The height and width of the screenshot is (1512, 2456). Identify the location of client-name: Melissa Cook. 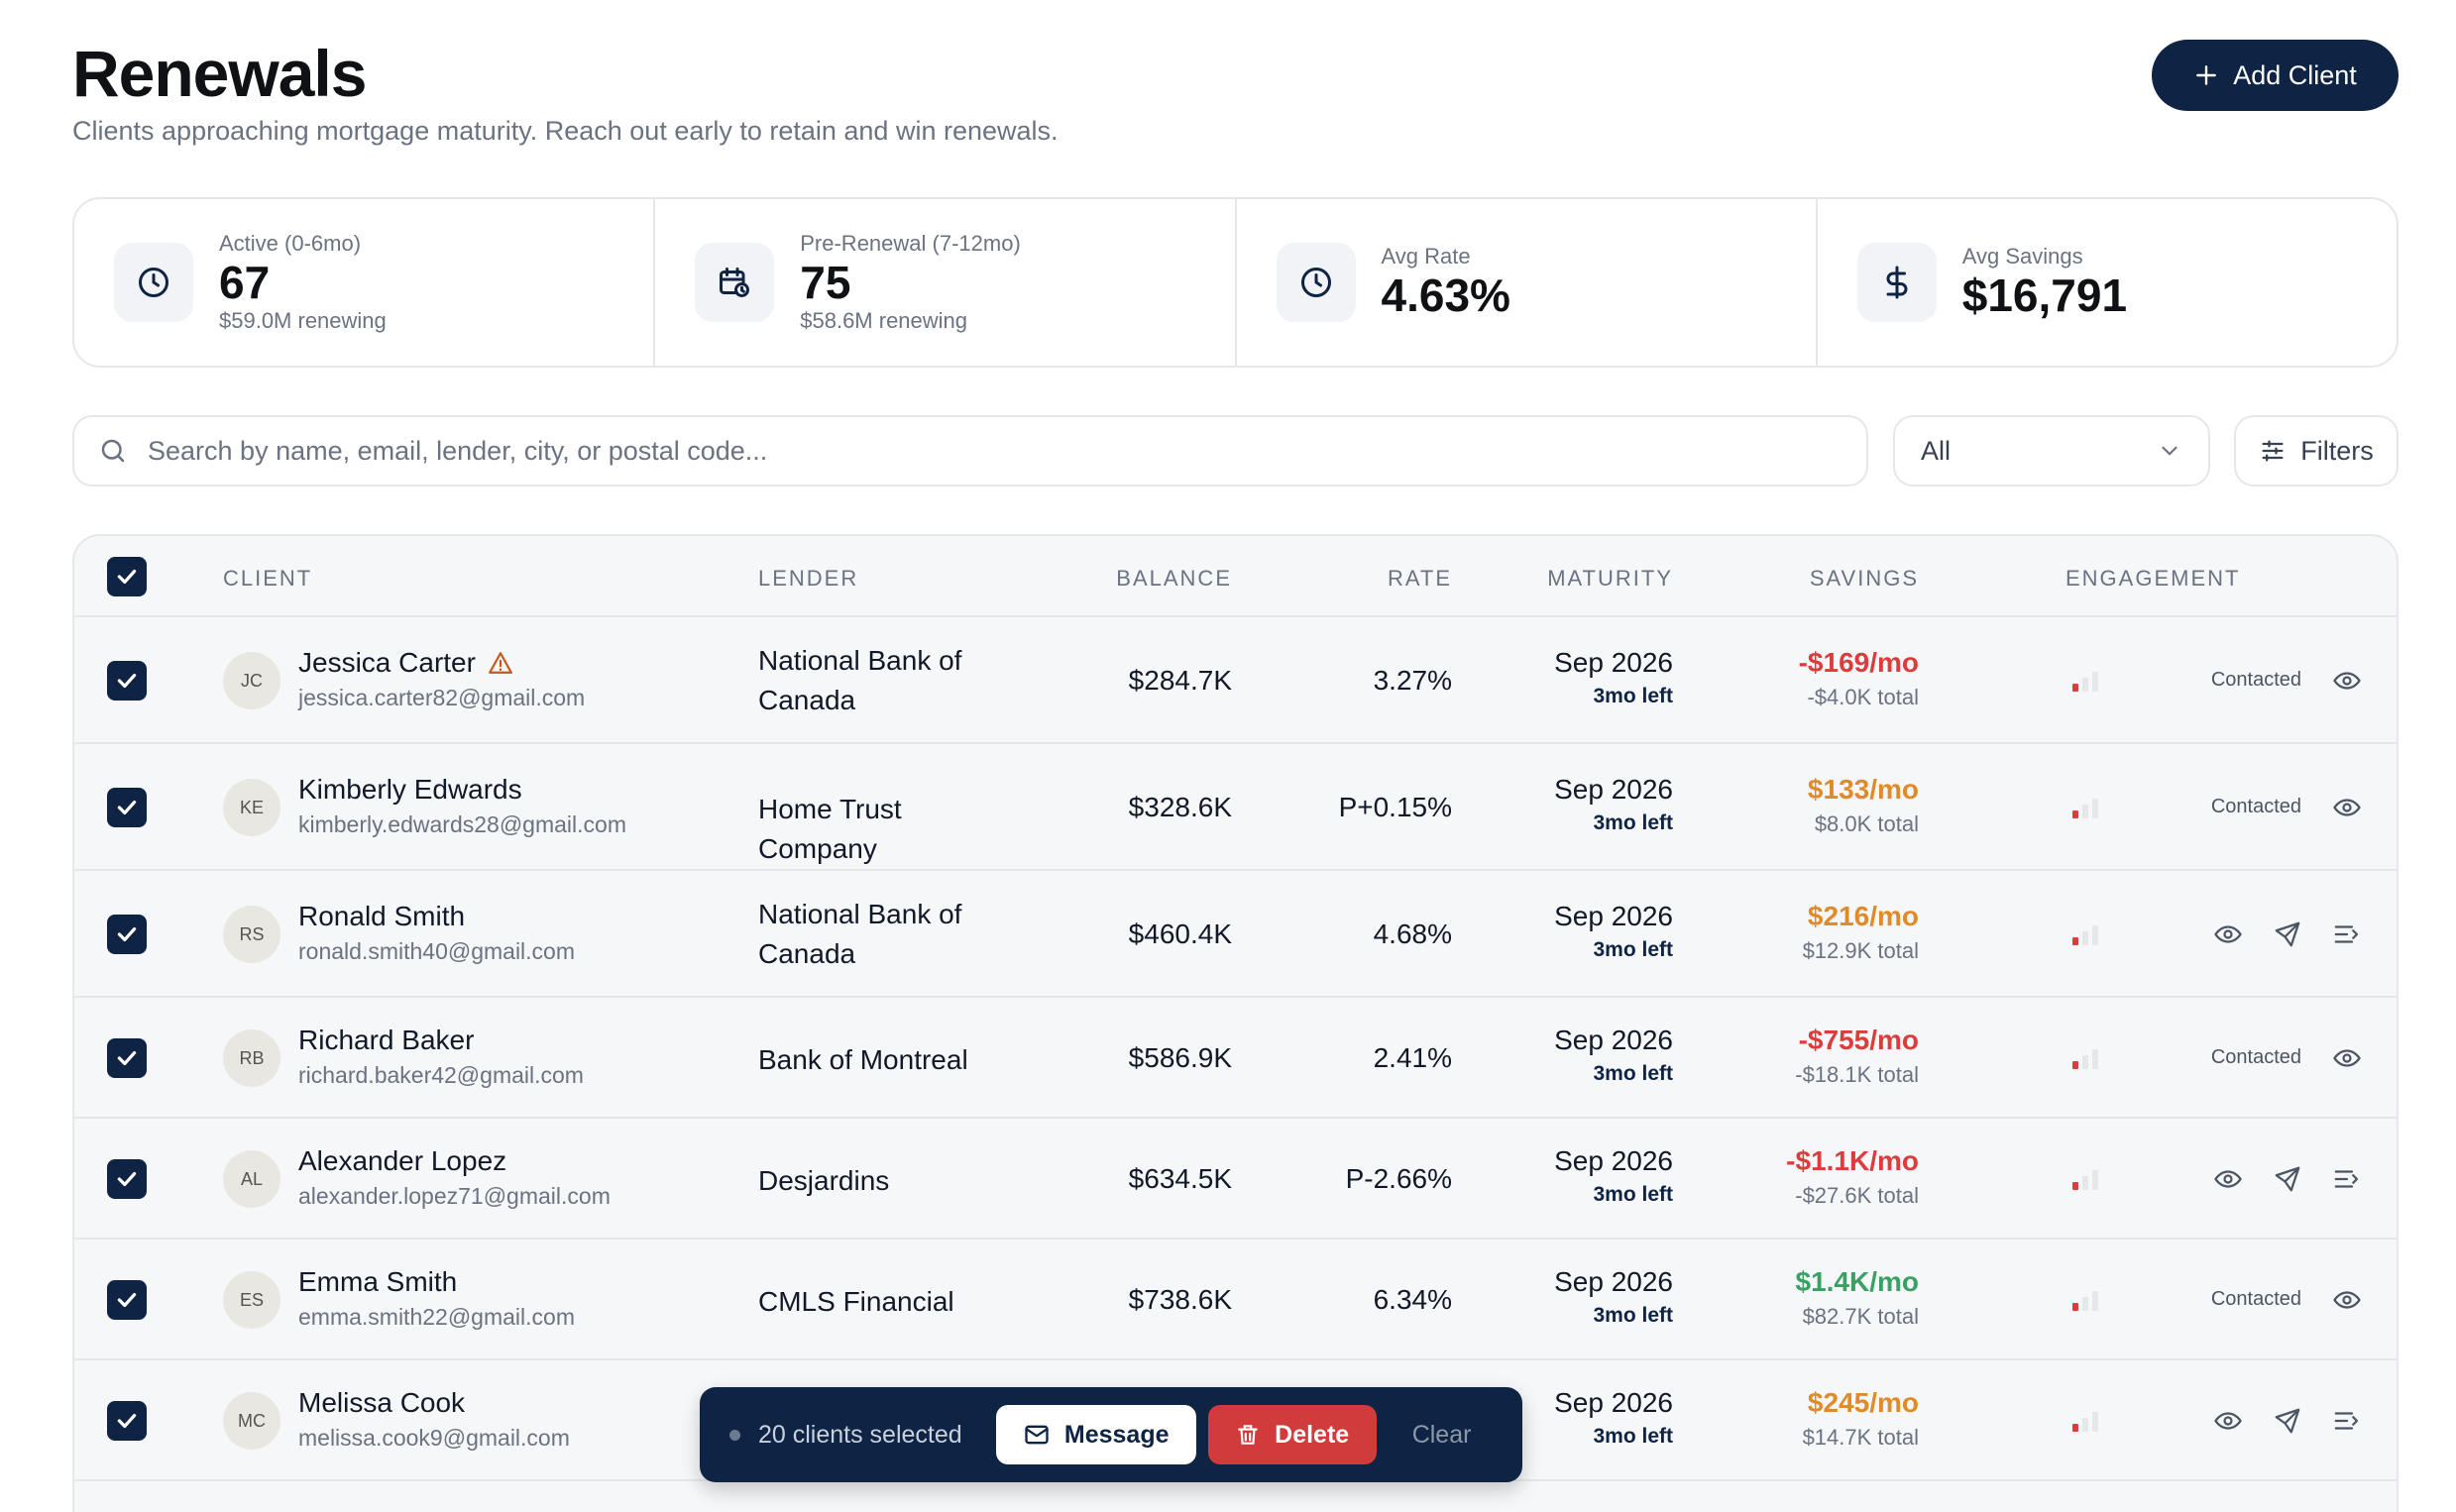
(381, 1403).